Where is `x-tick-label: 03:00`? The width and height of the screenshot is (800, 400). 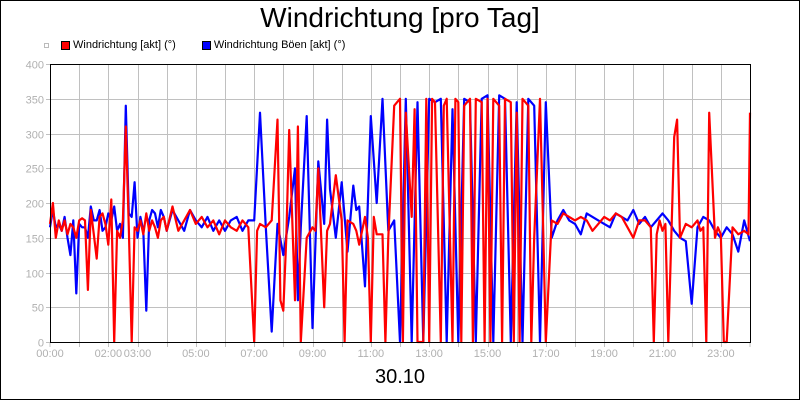
x-tick-label: 03:00 is located at coordinates (138, 354).